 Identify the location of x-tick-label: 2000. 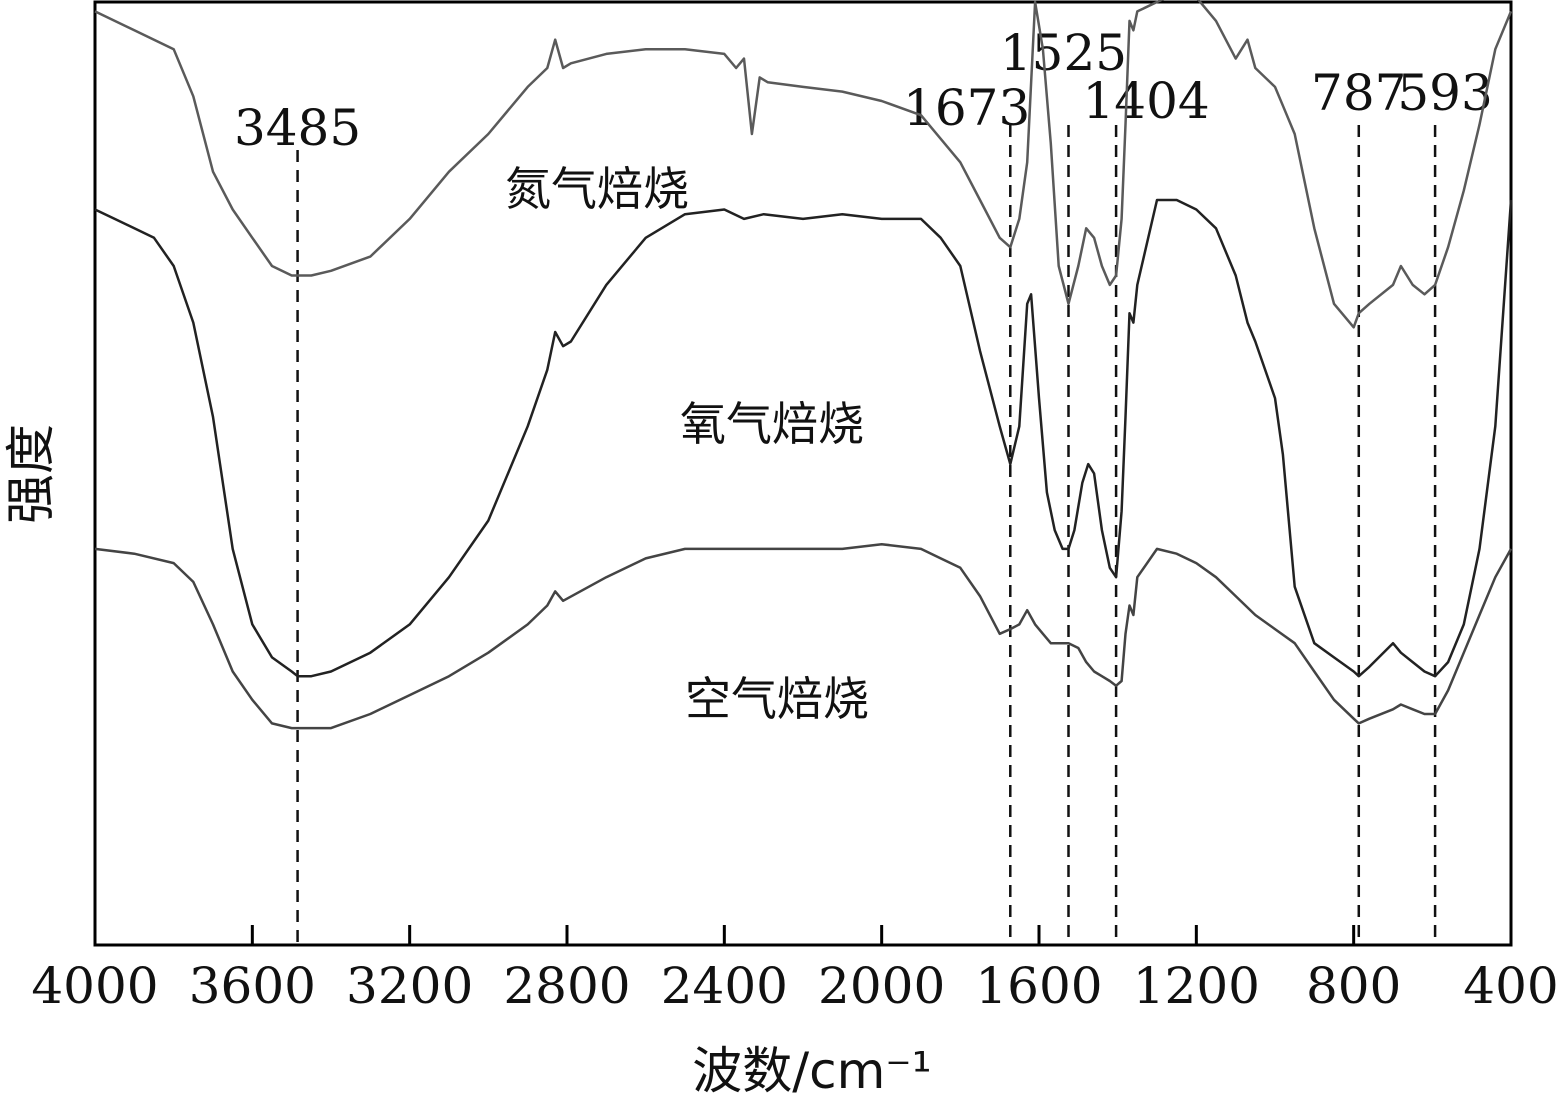
(881, 986).